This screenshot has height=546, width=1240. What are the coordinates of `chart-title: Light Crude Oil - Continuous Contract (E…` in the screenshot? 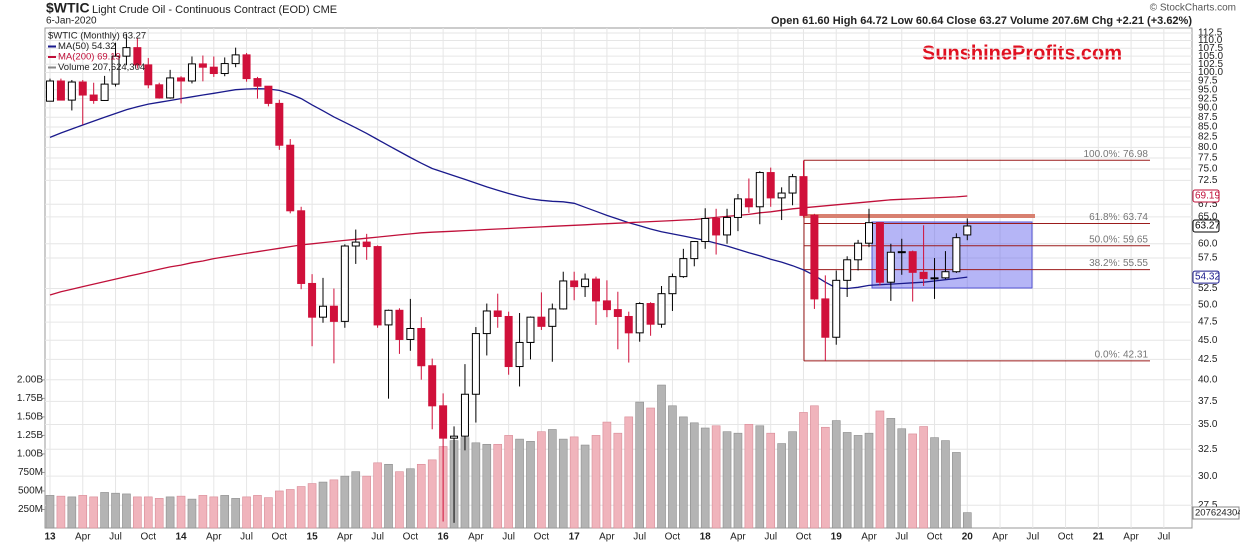 It's located at (214, 10).